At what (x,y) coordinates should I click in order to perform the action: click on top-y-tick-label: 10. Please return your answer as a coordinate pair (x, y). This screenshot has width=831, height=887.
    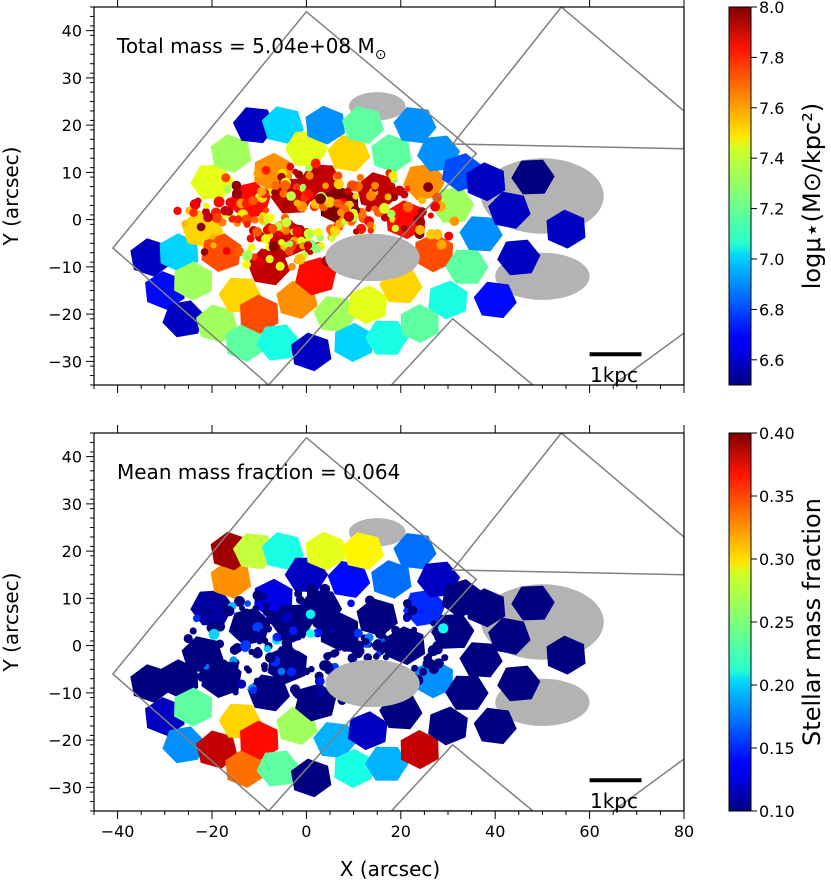
    Looking at the image, I should click on (72, 172).